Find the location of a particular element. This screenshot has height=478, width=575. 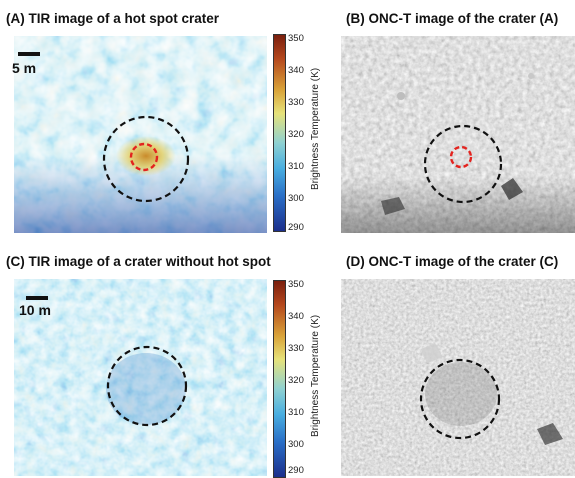

colorbar-c is located at coordinates (279, 379).